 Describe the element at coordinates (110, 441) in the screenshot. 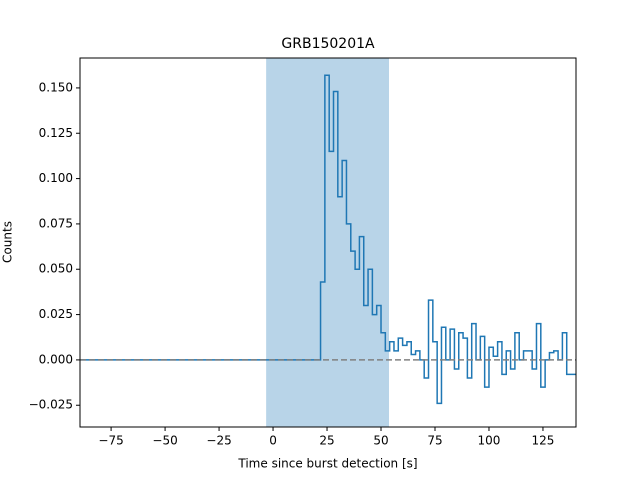

I see `x-tick-label: −75` at that location.